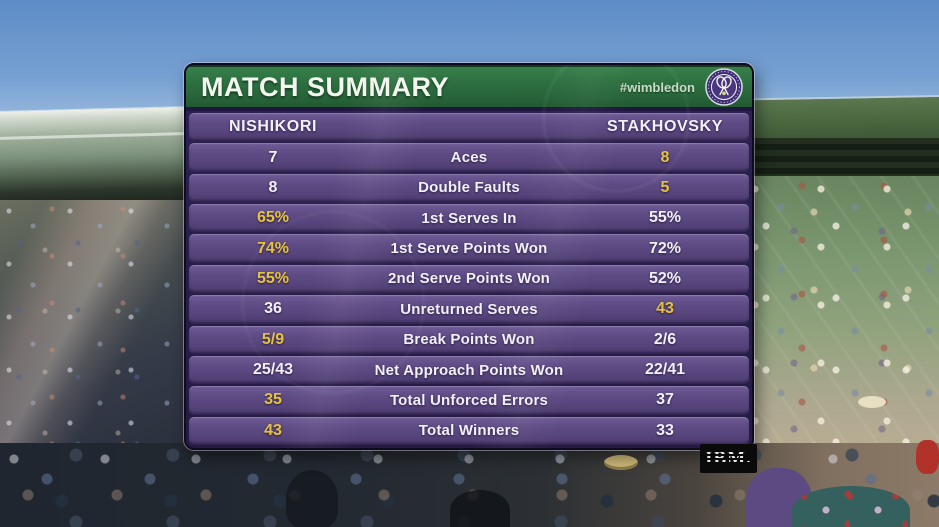 This screenshot has height=527, width=939. Describe the element at coordinates (665, 339) in the screenshot. I see `stat-right-value: 2/6` at that location.